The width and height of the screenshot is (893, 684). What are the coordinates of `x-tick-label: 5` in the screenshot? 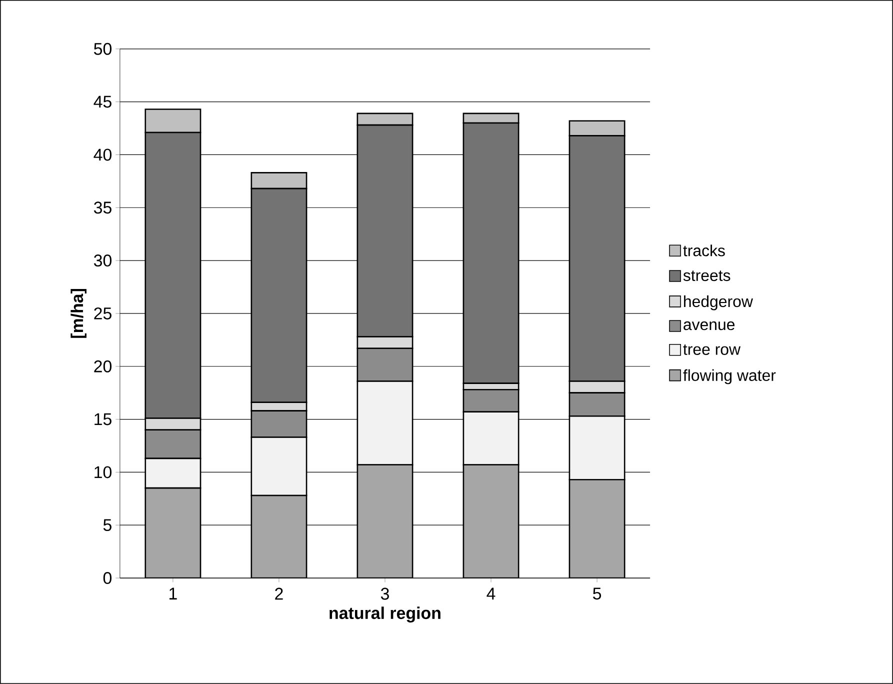 It's located at (597, 594).